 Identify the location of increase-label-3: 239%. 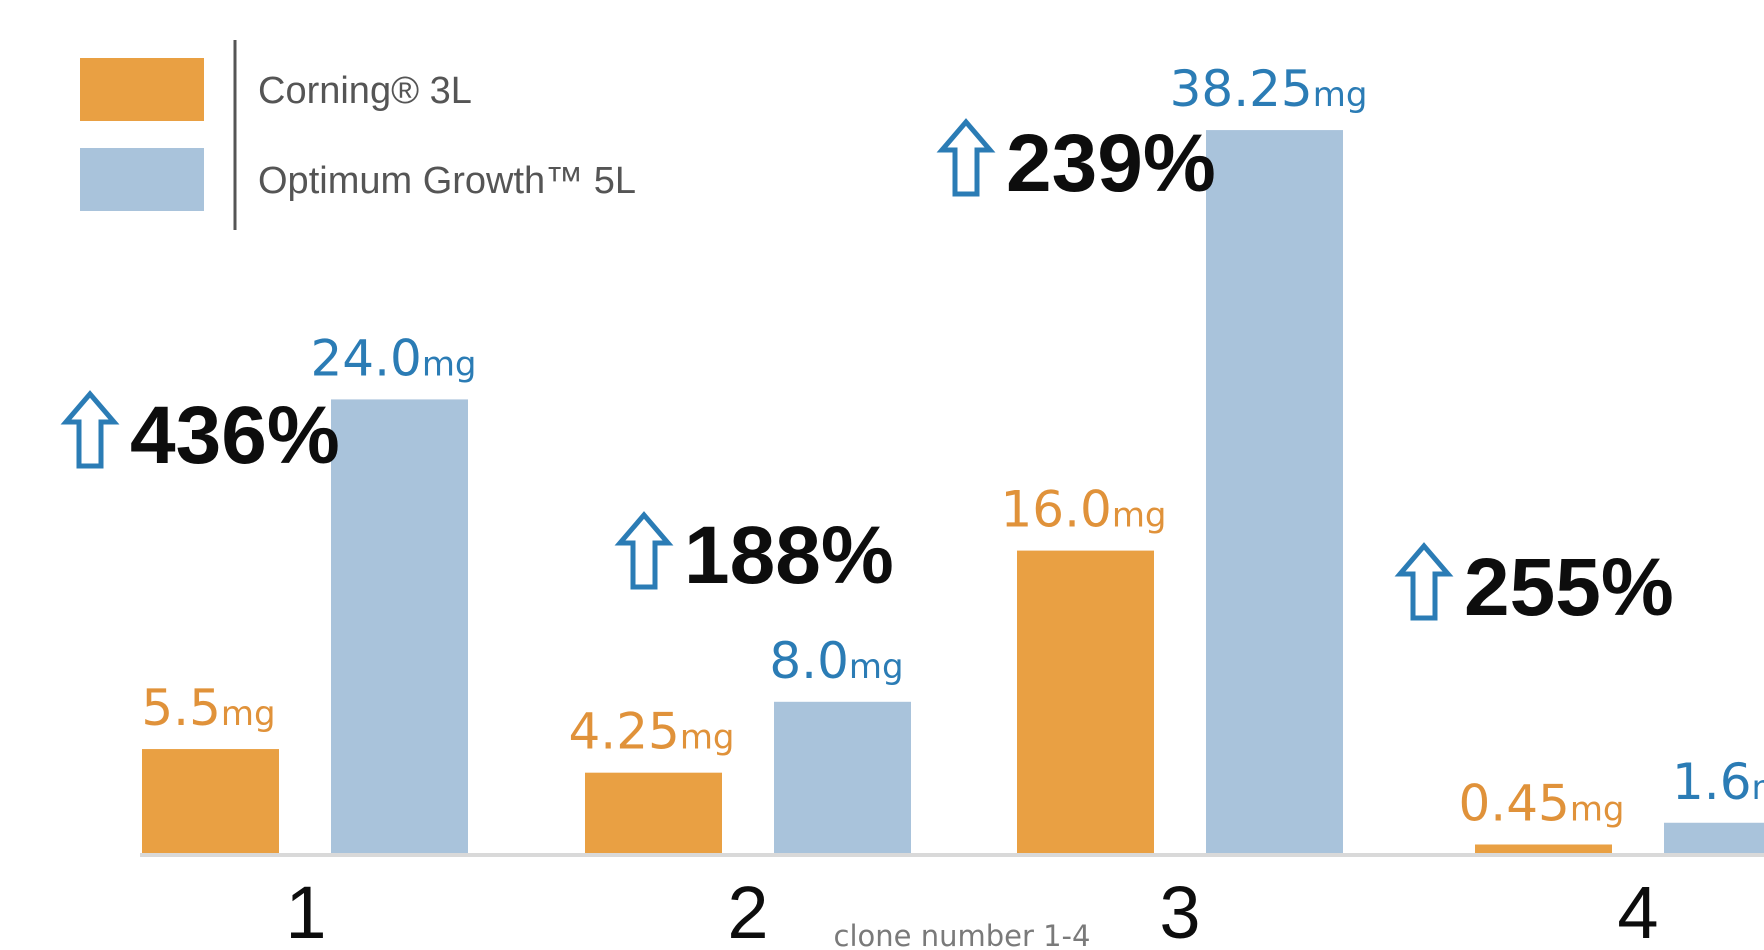
(1111, 163).